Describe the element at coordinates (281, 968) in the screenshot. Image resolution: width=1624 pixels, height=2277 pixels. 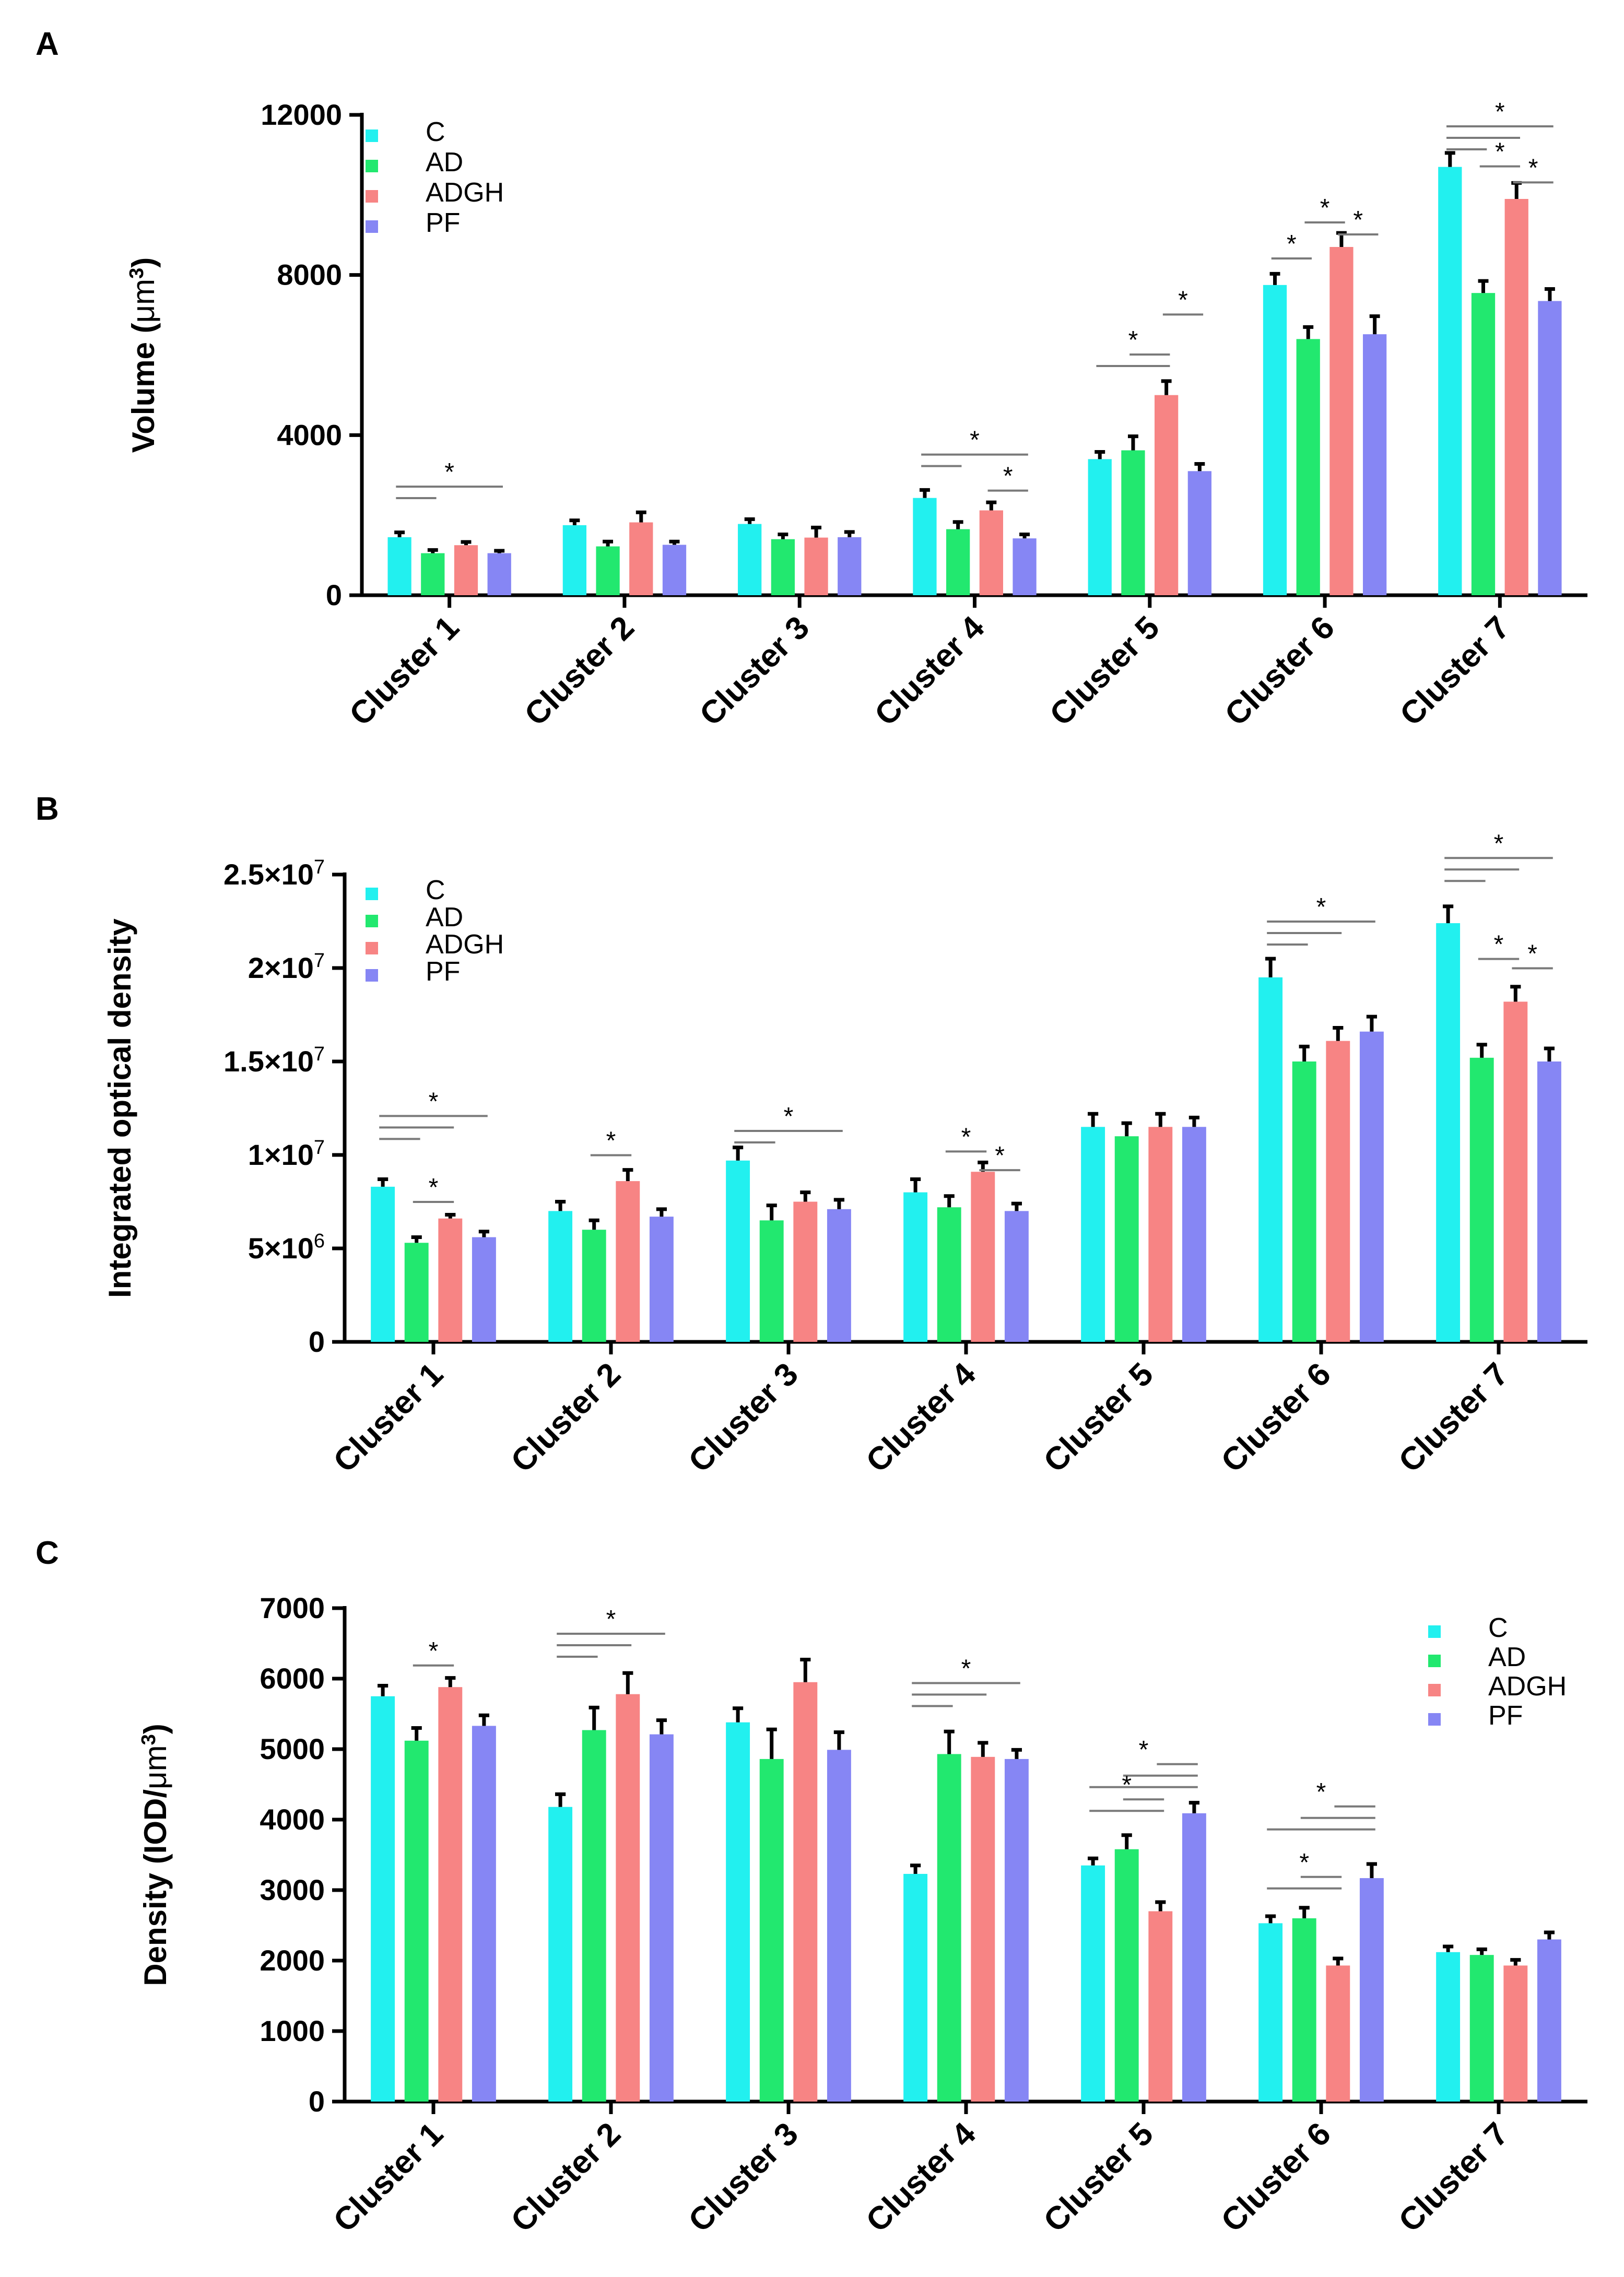
I see `y-tick-mantissa: 2×10` at that location.